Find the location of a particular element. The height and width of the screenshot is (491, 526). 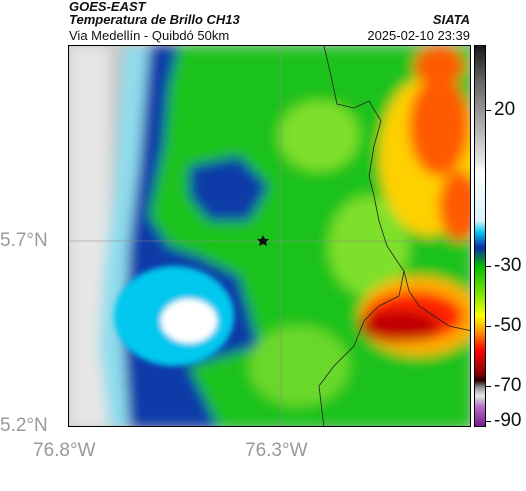

lon-label: 76.3°W is located at coordinates (276, 450).